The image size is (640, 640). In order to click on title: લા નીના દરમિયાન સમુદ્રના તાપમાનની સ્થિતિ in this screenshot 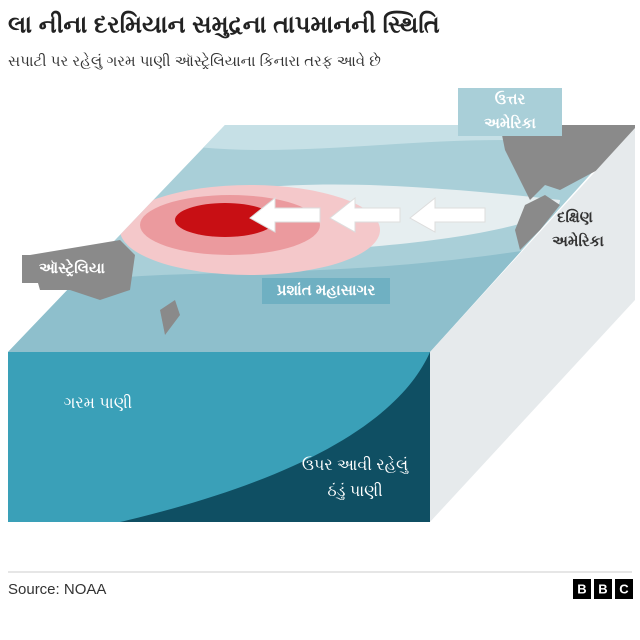, I will do `click(224, 24)`.